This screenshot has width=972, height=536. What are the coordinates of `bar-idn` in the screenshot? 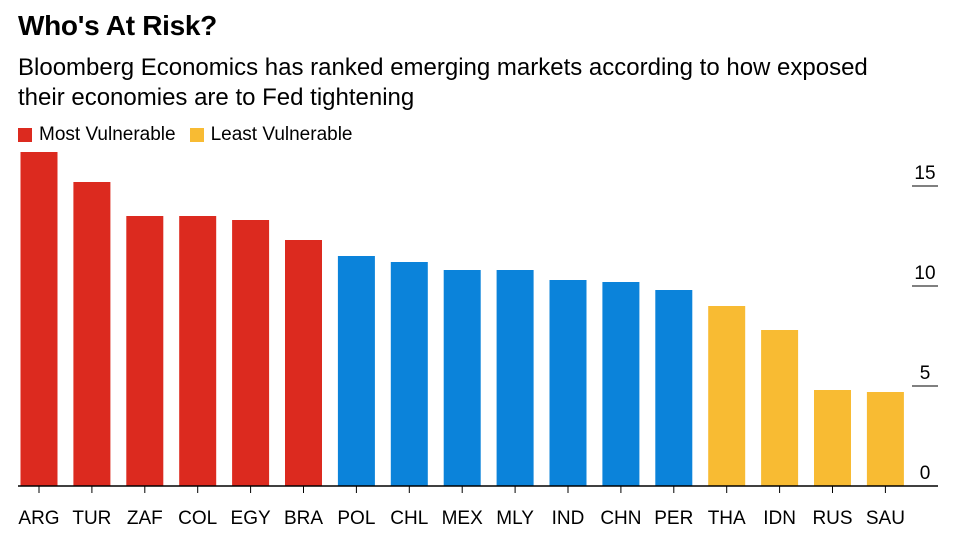 It's located at (780, 408).